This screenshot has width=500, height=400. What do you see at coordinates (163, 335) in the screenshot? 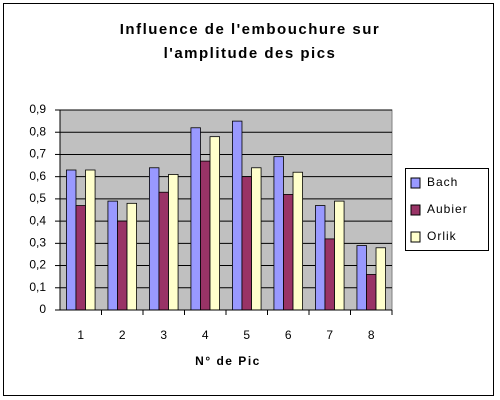
I see `x-tick-label: 3` at bounding box center [163, 335].